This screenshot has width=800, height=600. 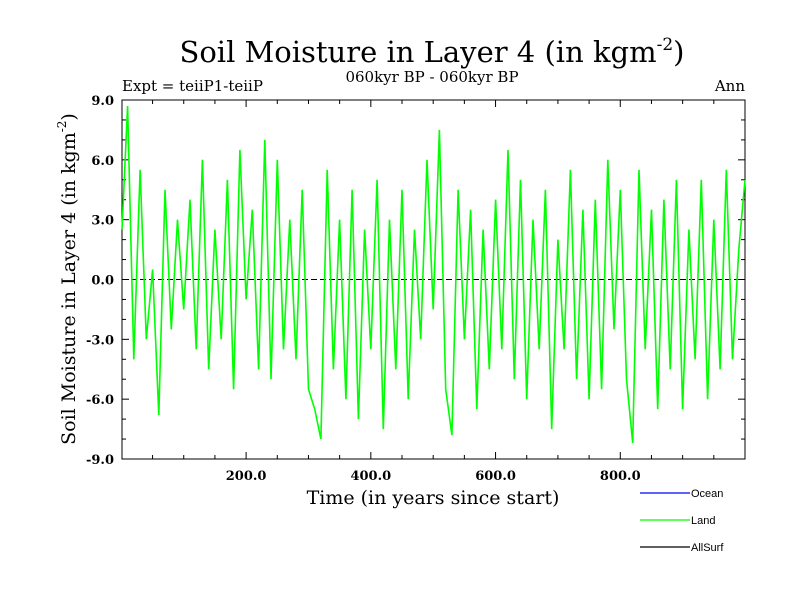 I want to click on x-tick-label: 400.0, so click(x=370, y=476).